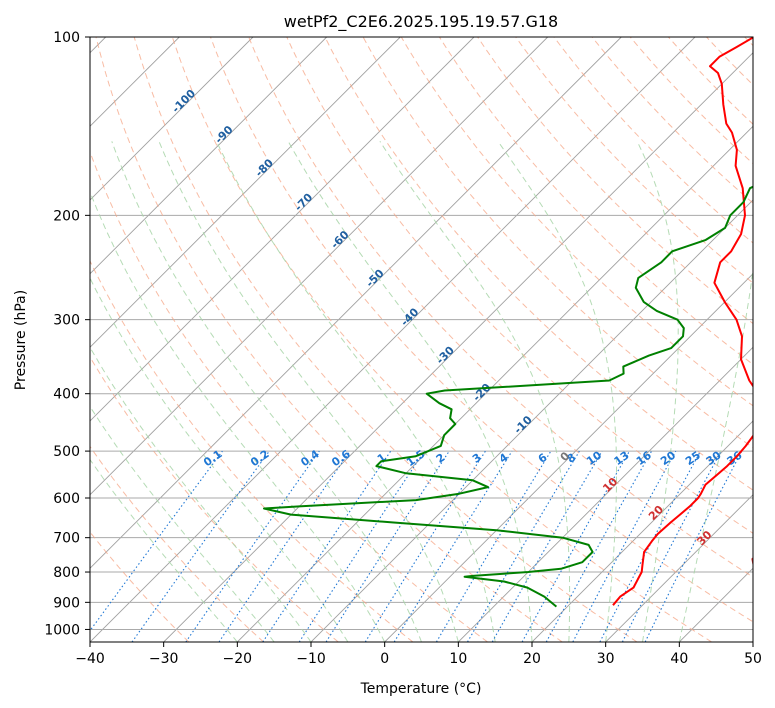 The image size is (775, 708). I want to click on x-tick-label: −30, so click(164, 659).